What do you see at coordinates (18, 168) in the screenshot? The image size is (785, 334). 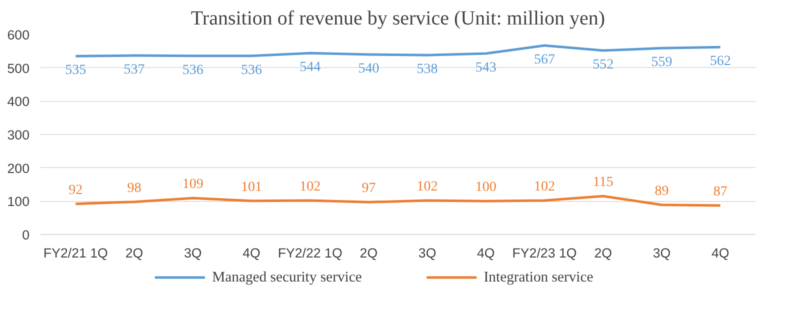 I see `y-tick-label: 200` at bounding box center [18, 168].